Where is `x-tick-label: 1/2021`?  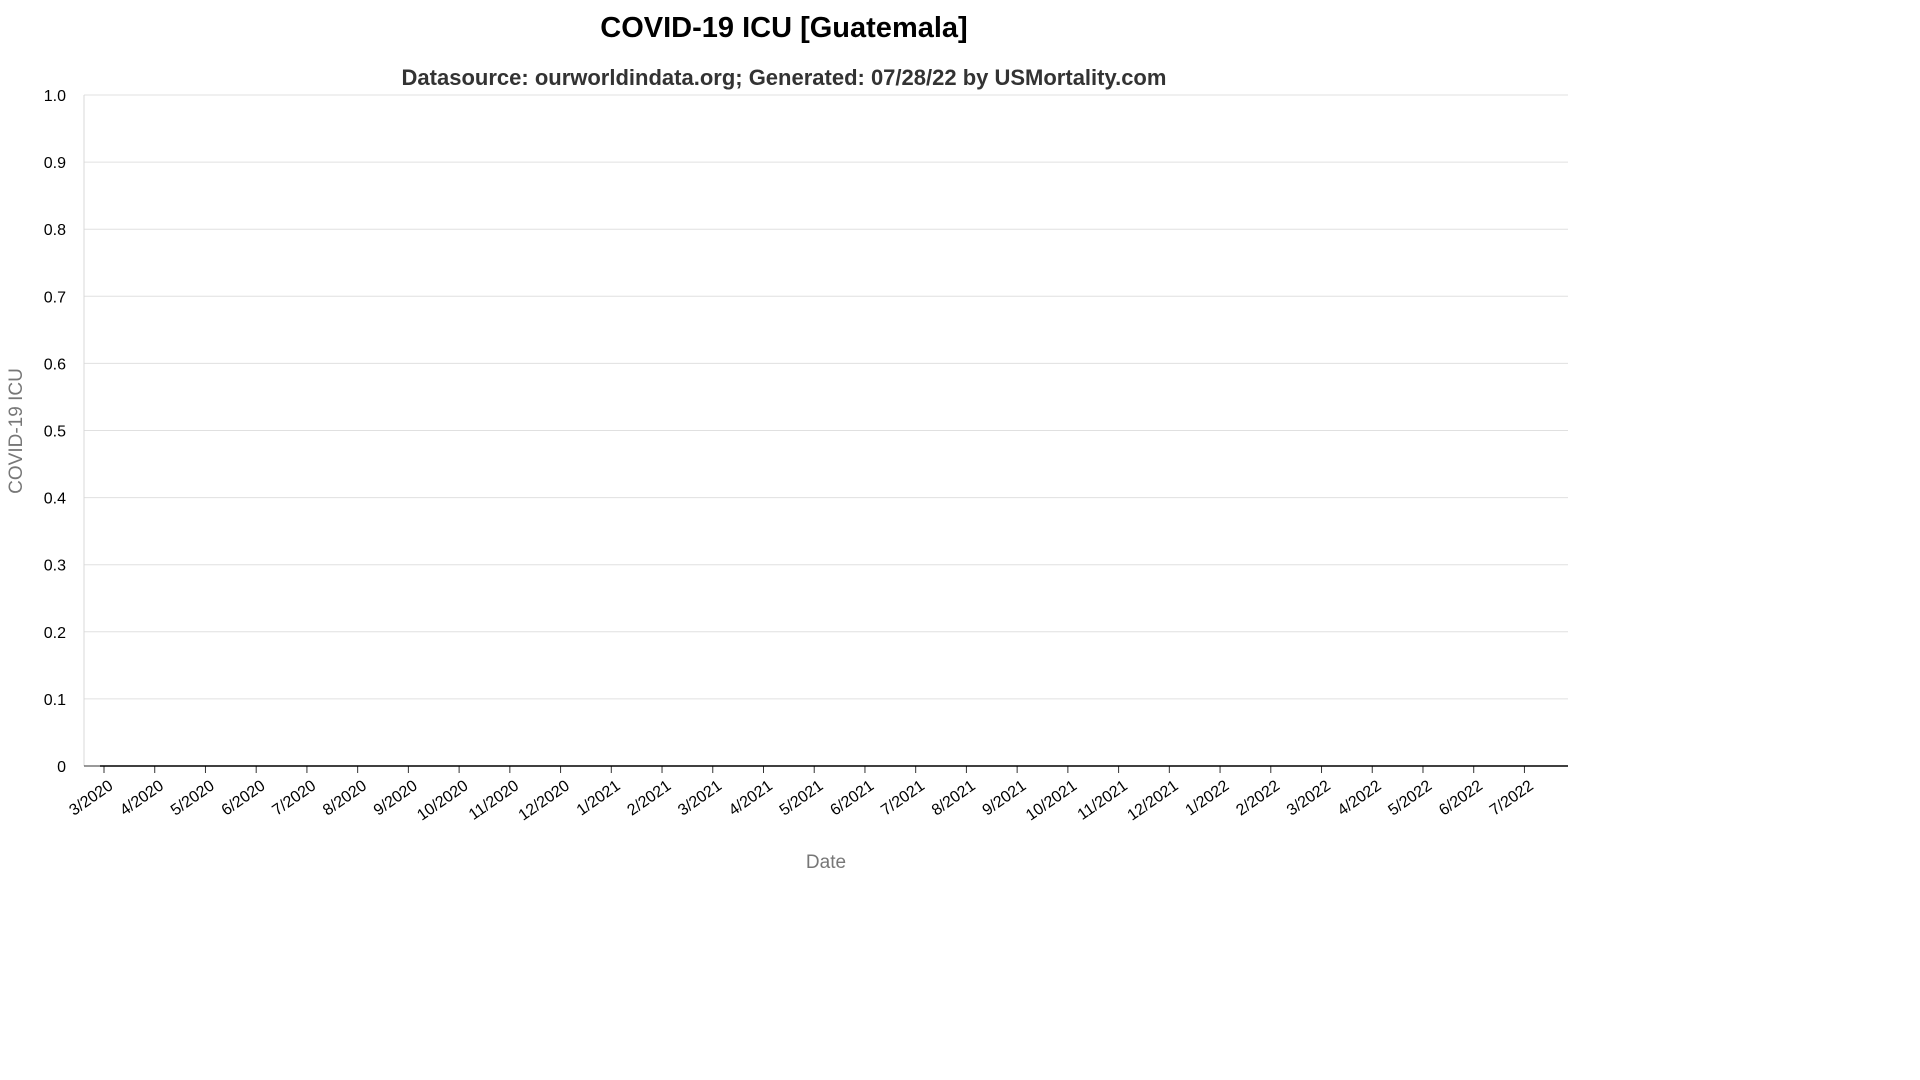
x-tick-label: 1/2021 is located at coordinates (599, 798).